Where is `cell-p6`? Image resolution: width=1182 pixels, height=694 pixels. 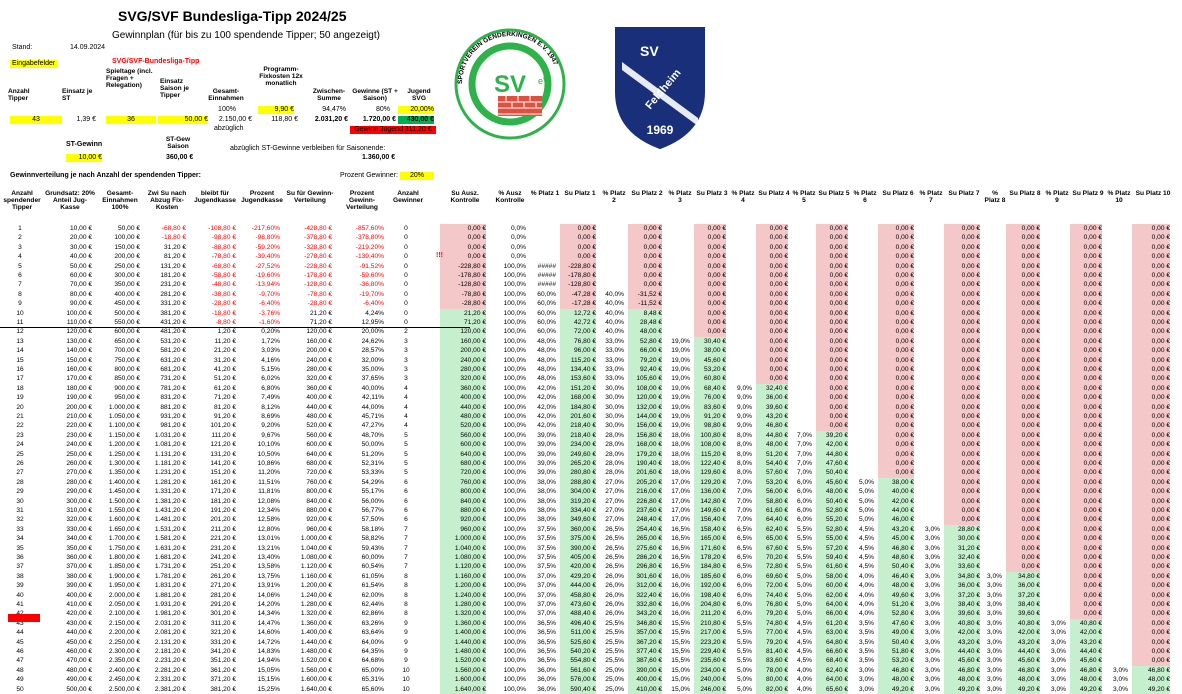
cell-p6 is located at coordinates (863, 303).